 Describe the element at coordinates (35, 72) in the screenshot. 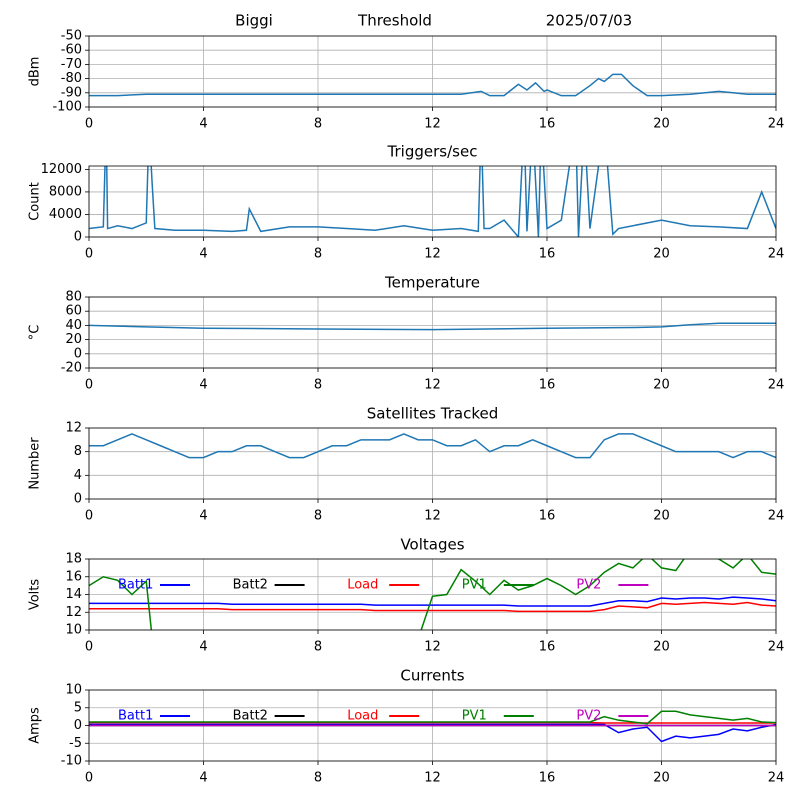

I see `y-axis-label: dBm` at that location.